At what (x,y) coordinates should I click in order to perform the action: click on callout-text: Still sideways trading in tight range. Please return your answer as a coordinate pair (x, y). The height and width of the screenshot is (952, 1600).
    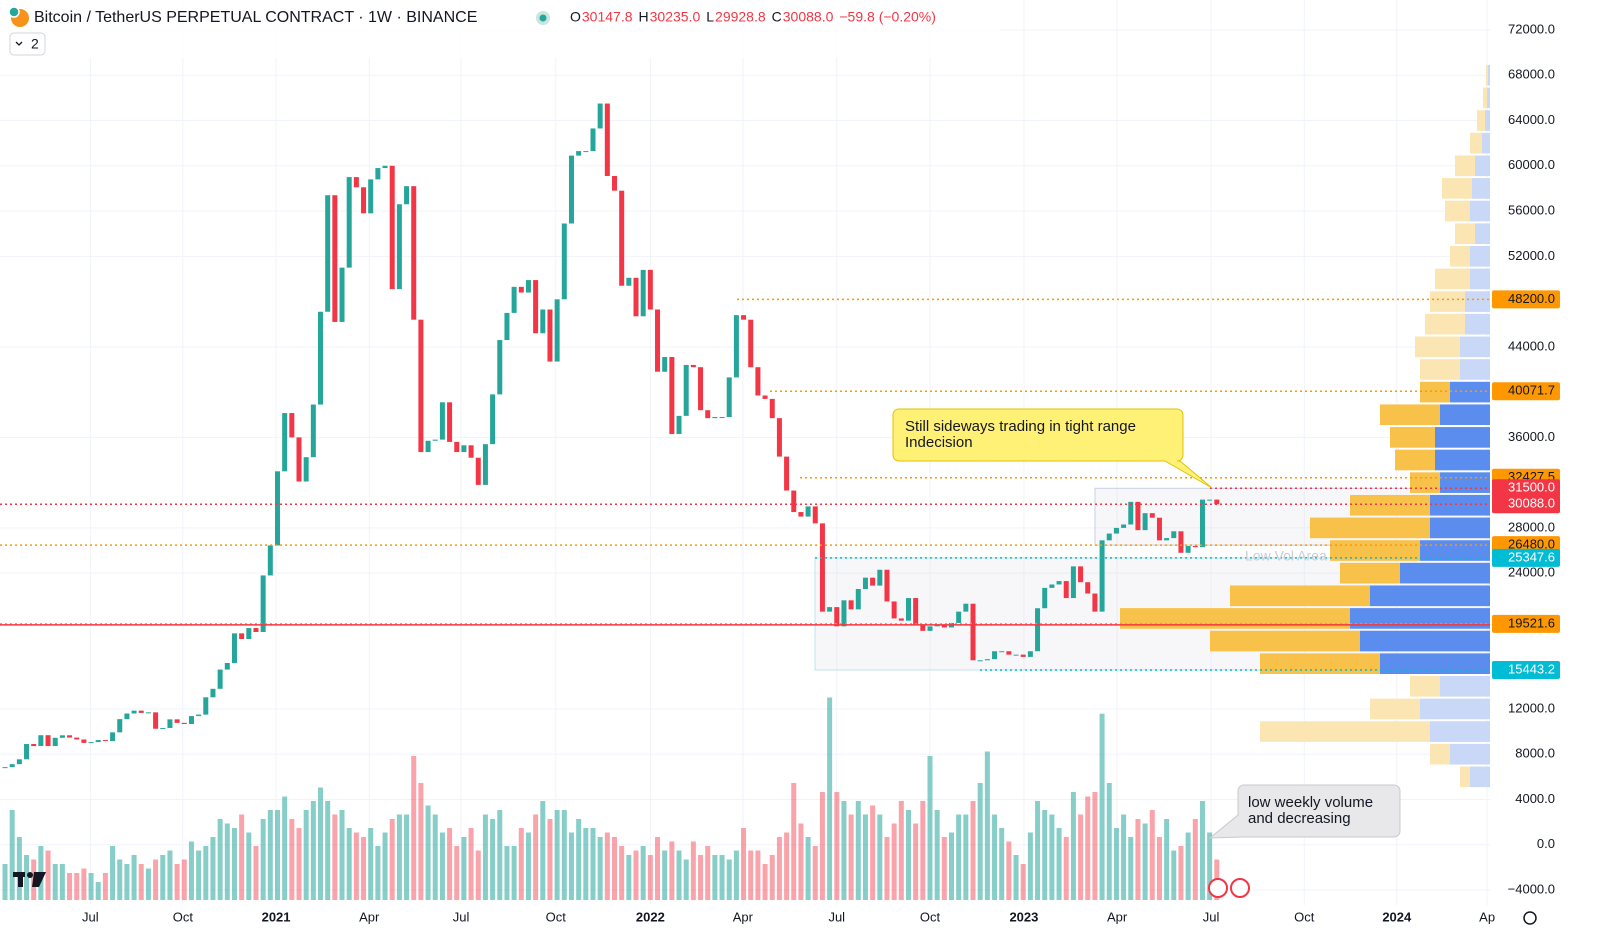
    Looking at the image, I should click on (1020, 426).